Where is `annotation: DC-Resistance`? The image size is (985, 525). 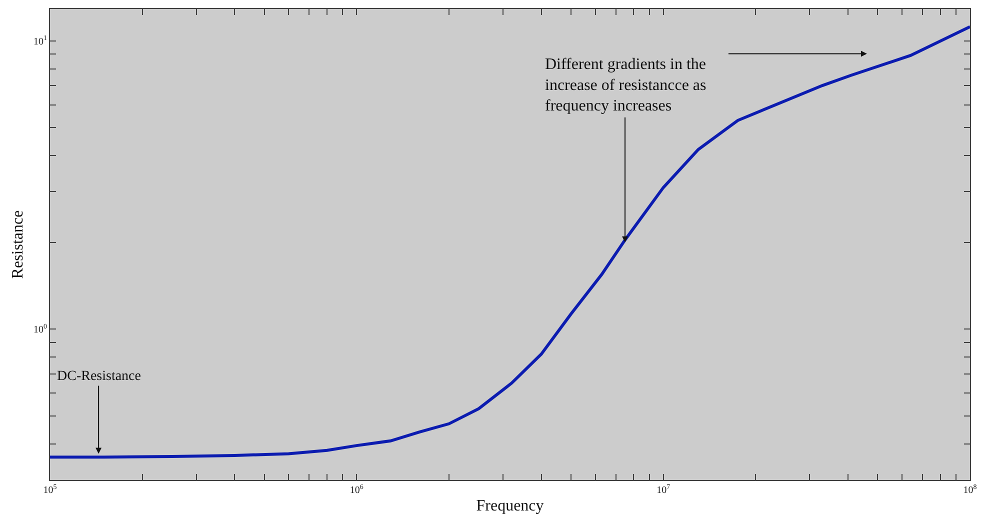
annotation: DC-Resistance is located at coordinates (99, 376).